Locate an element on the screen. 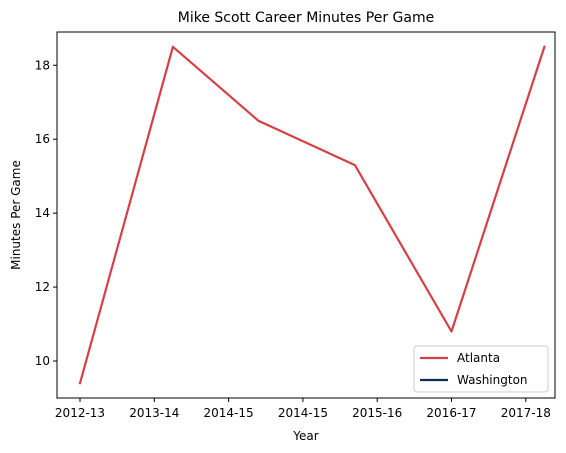  x-tick-label: 2017-18 is located at coordinates (526, 413).